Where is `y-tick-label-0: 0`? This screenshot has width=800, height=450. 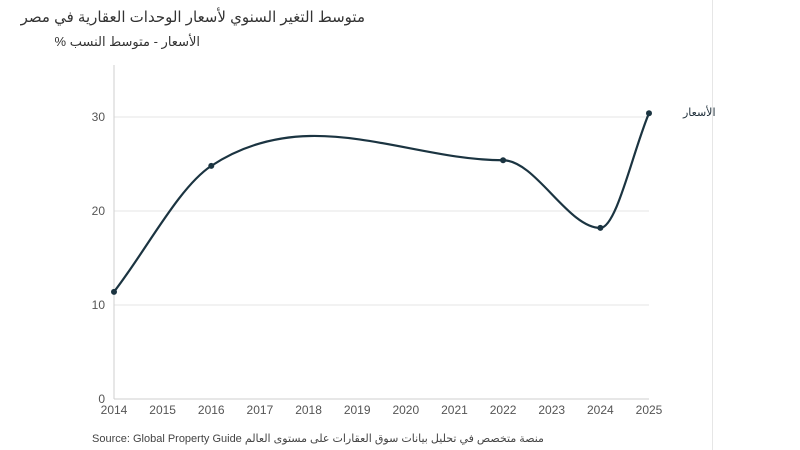 y-tick-label-0: 0 is located at coordinates (101, 399).